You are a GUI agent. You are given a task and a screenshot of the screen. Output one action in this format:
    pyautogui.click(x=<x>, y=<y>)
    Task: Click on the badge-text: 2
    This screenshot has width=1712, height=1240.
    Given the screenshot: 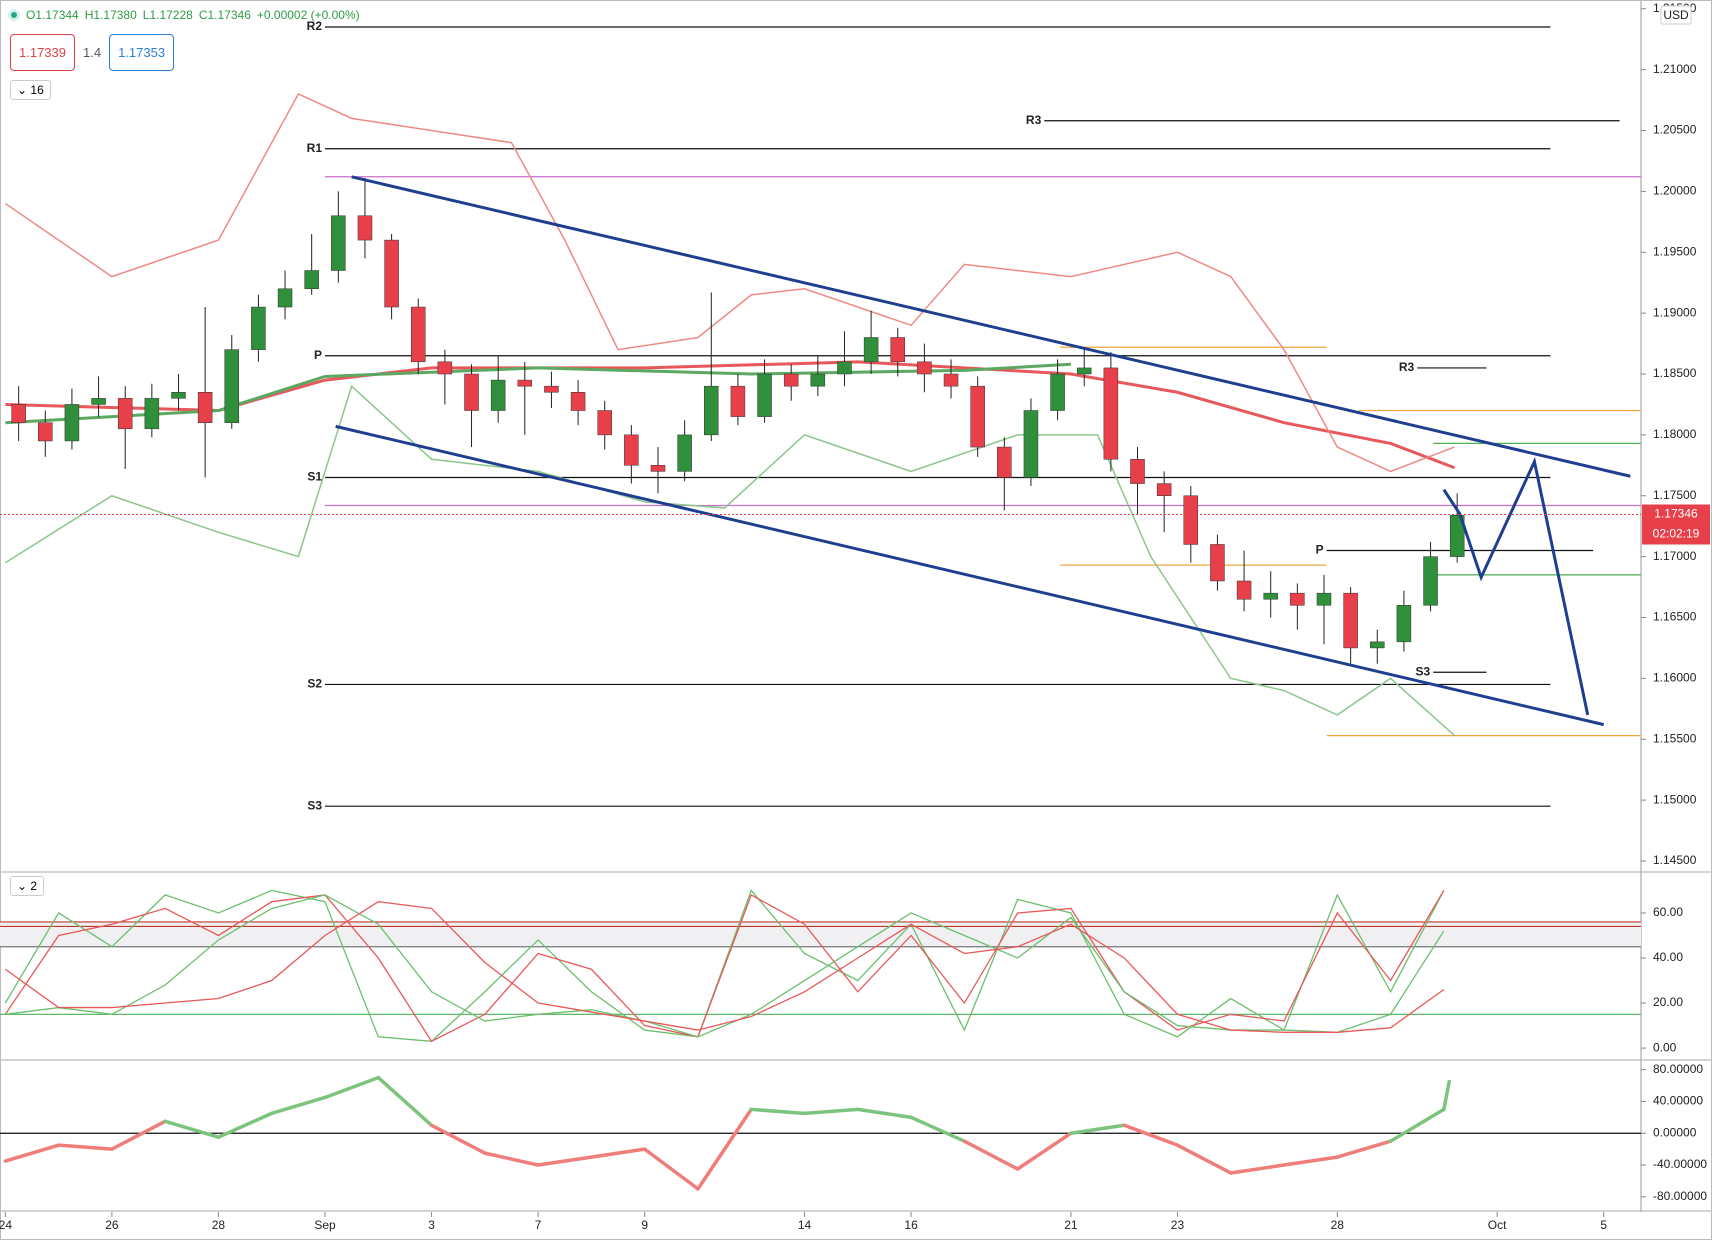 What is the action you would take?
    pyautogui.click(x=34, y=886)
    